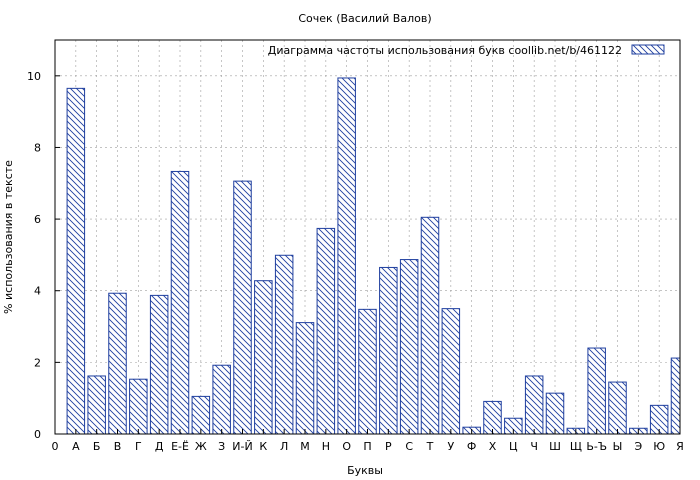  Describe the element at coordinates (138, 446) in the screenshot. I see `x-tick-label: Г` at that location.